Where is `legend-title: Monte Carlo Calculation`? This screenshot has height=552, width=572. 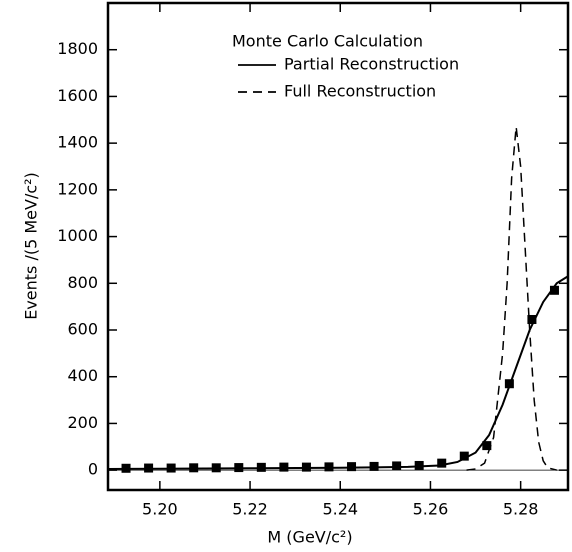
legend-title: Monte Carlo Calculation is located at coordinates (327, 41).